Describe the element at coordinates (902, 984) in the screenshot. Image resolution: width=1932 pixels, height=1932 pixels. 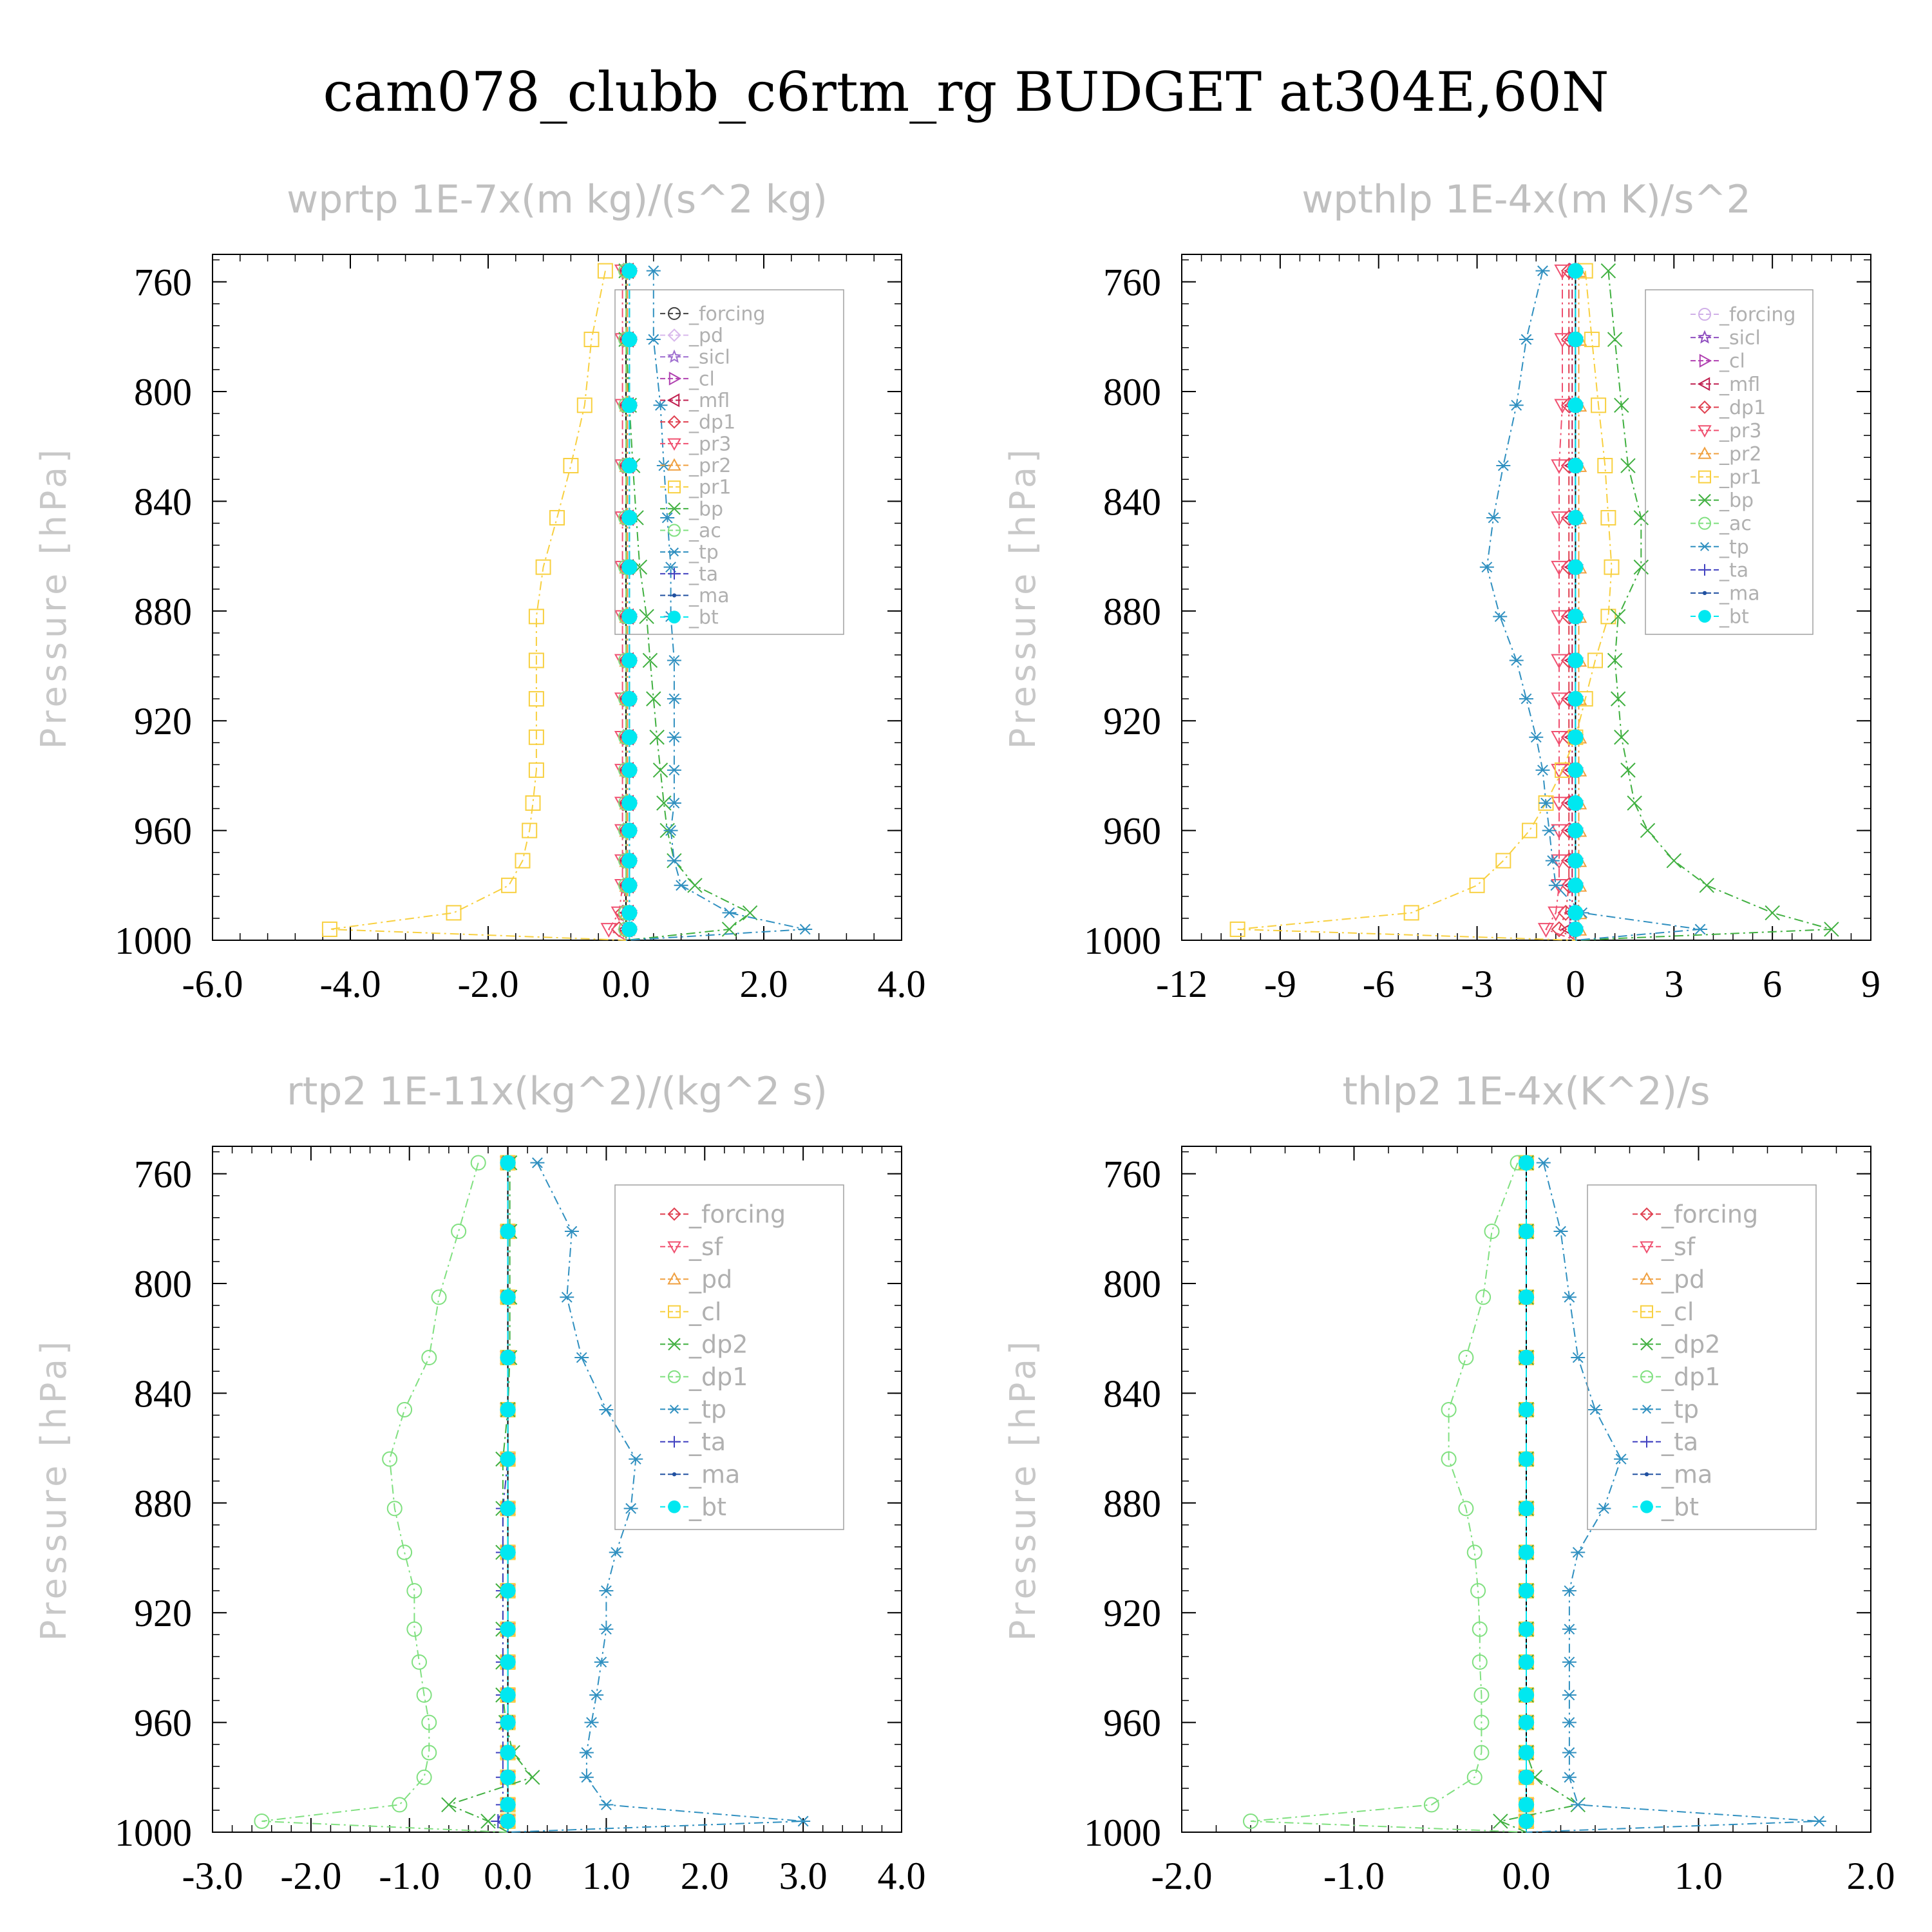
I see `x-tick-label: 4.0` at that location.